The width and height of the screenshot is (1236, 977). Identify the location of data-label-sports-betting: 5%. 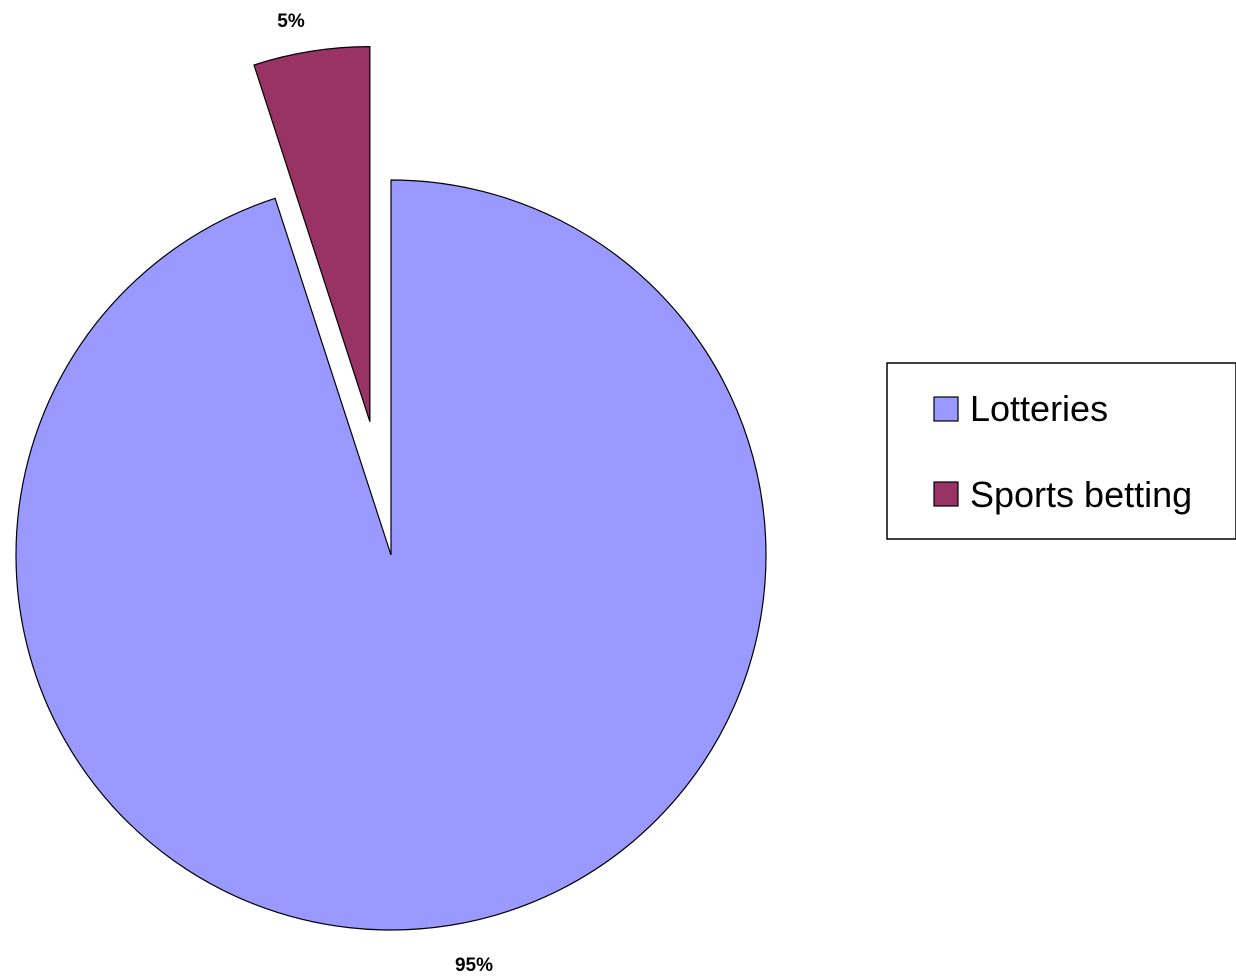
(291, 21).